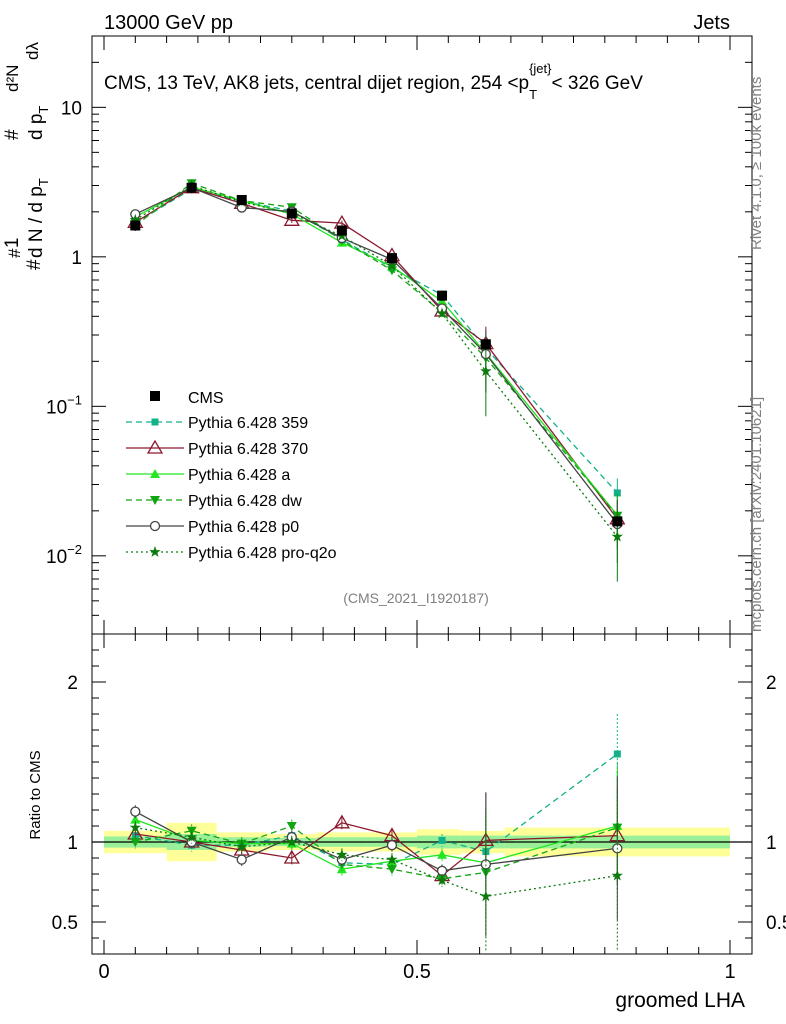  What do you see at coordinates (76, 258) in the screenshot?
I see `y-tick-label-main: 1` at bounding box center [76, 258].